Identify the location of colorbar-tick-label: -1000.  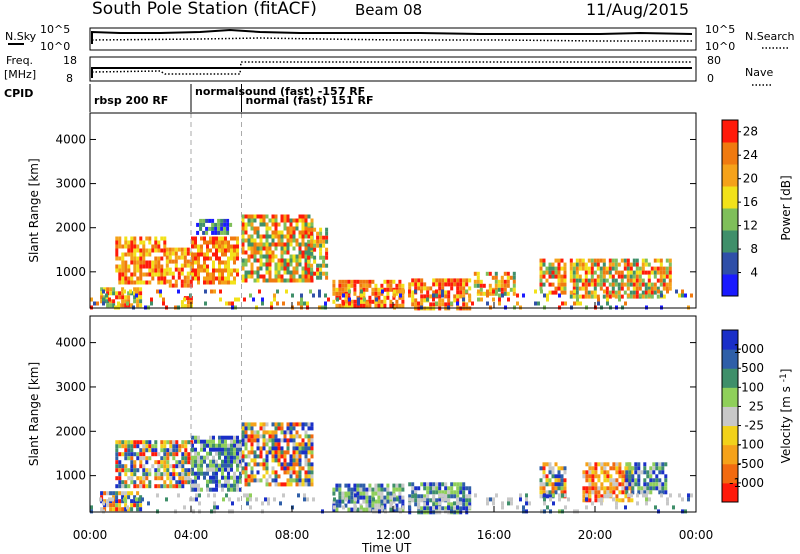
(746, 483).